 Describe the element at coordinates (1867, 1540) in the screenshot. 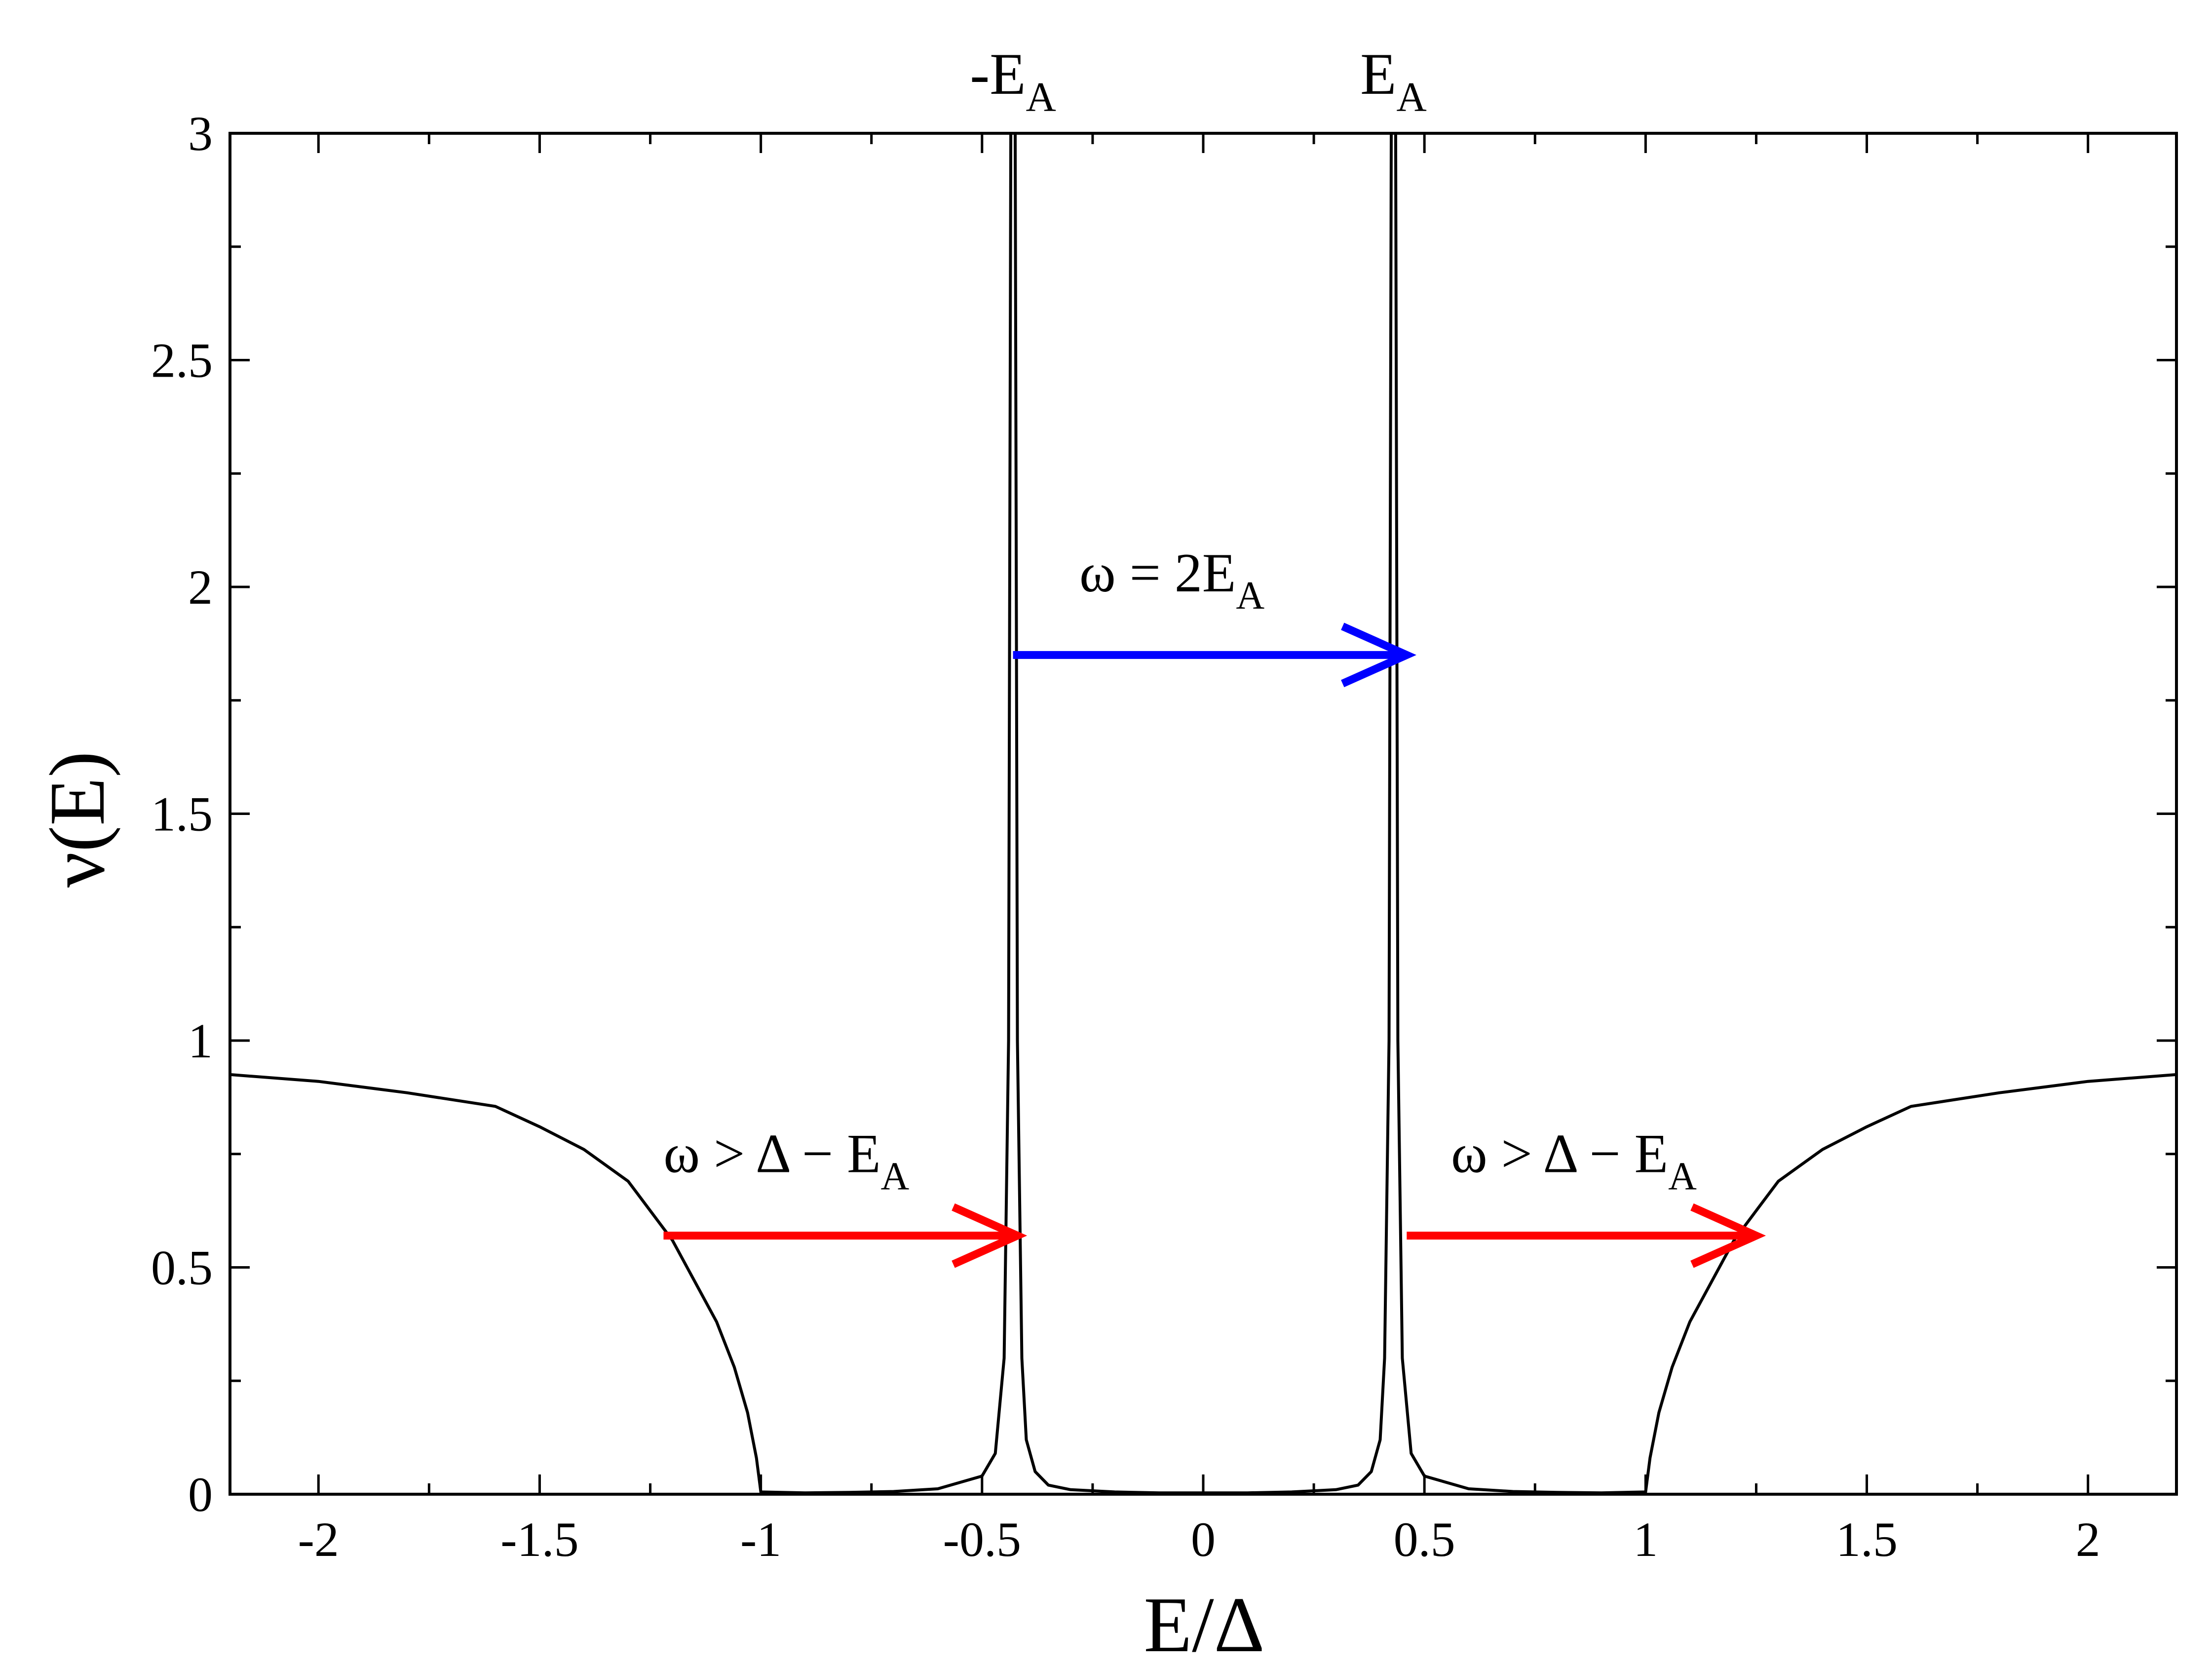

I see `x-tick-label: 1.5` at that location.